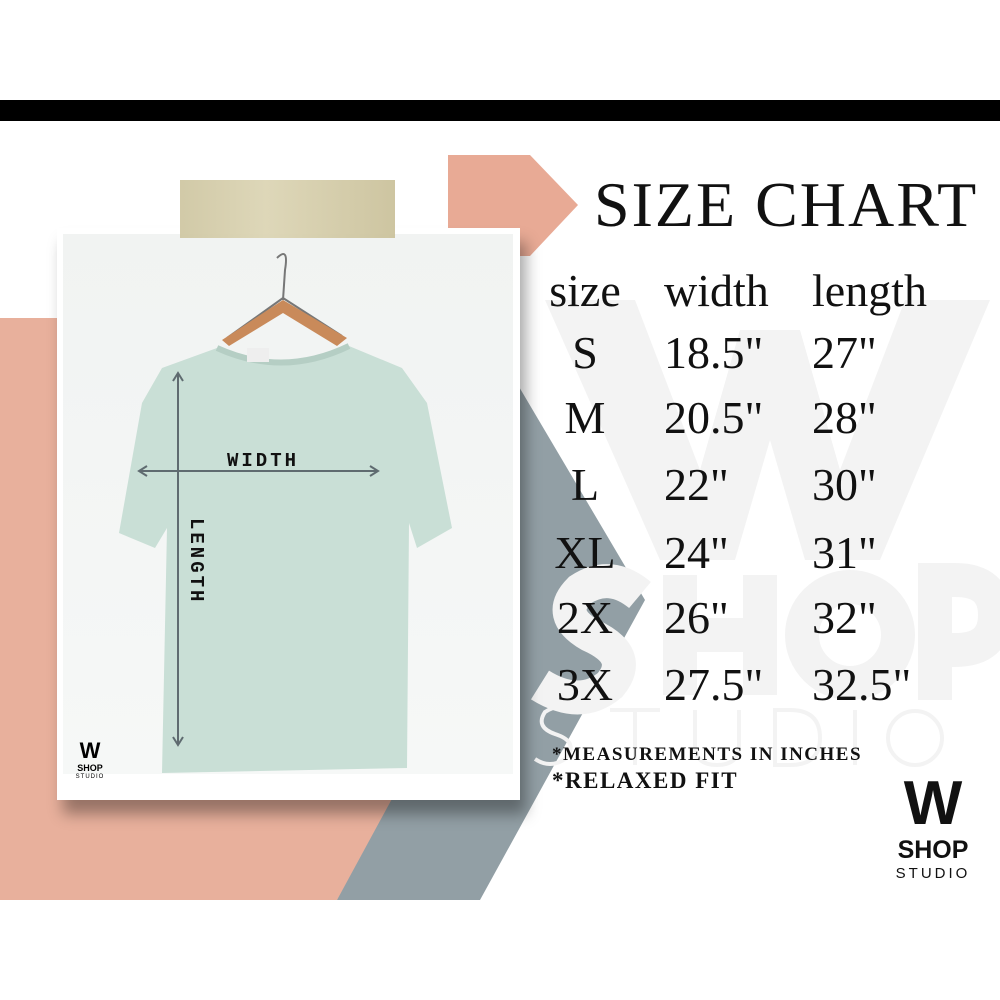  Describe the element at coordinates (844, 552) in the screenshot. I see `row-length: 31"` at that location.